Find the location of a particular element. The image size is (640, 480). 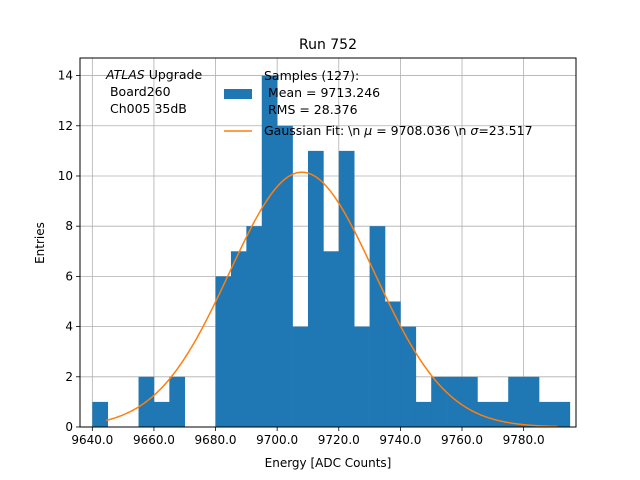

x-tick-label: 9740.0 is located at coordinates (400, 440).